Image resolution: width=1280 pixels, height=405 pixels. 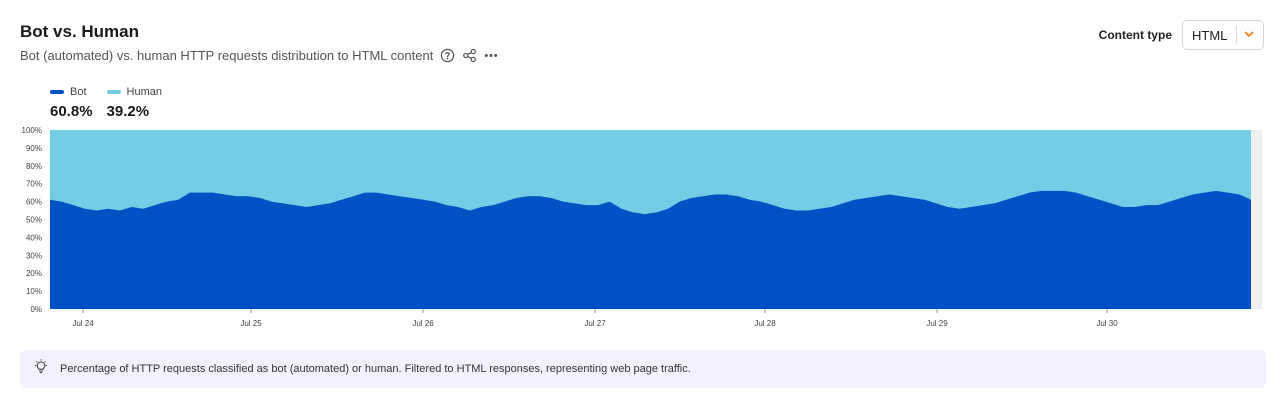 I want to click on legend-item-bot: Bot 60.8%, so click(x=71, y=103).